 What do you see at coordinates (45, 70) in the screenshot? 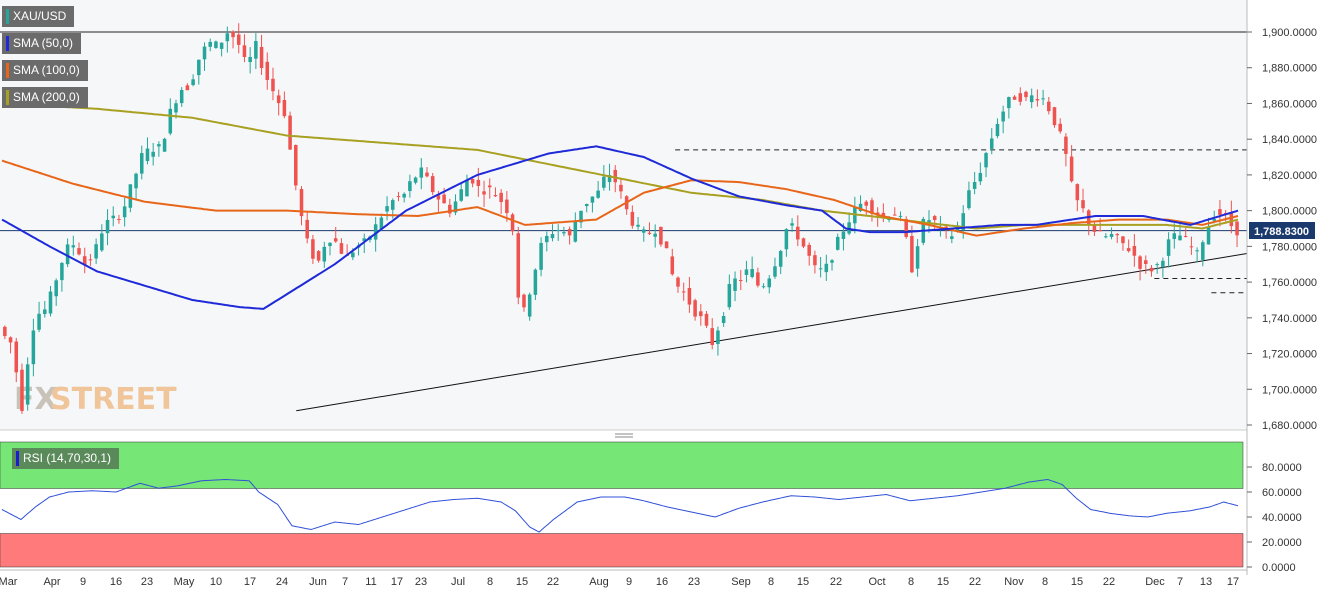
I see `legend-sma100: SMA (100,0)` at bounding box center [45, 70].